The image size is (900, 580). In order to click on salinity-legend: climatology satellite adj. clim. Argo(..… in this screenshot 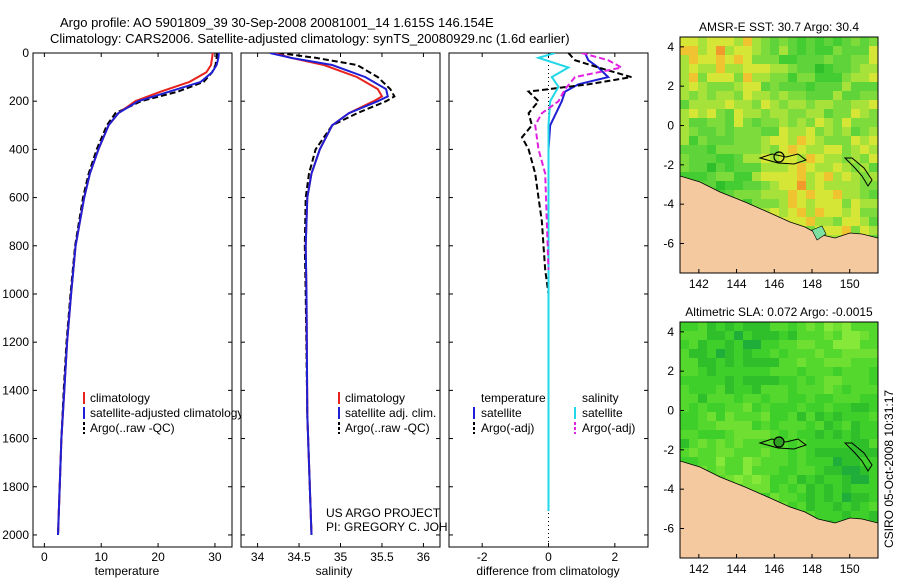, I will do `click(387, 413)`.